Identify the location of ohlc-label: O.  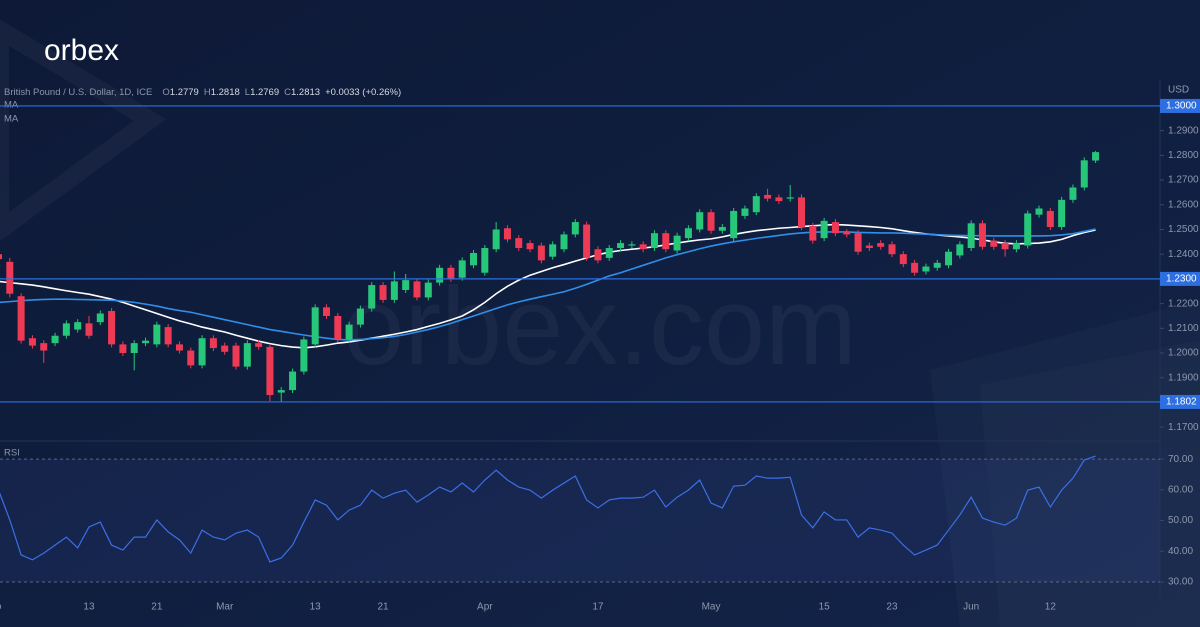
(165, 92).